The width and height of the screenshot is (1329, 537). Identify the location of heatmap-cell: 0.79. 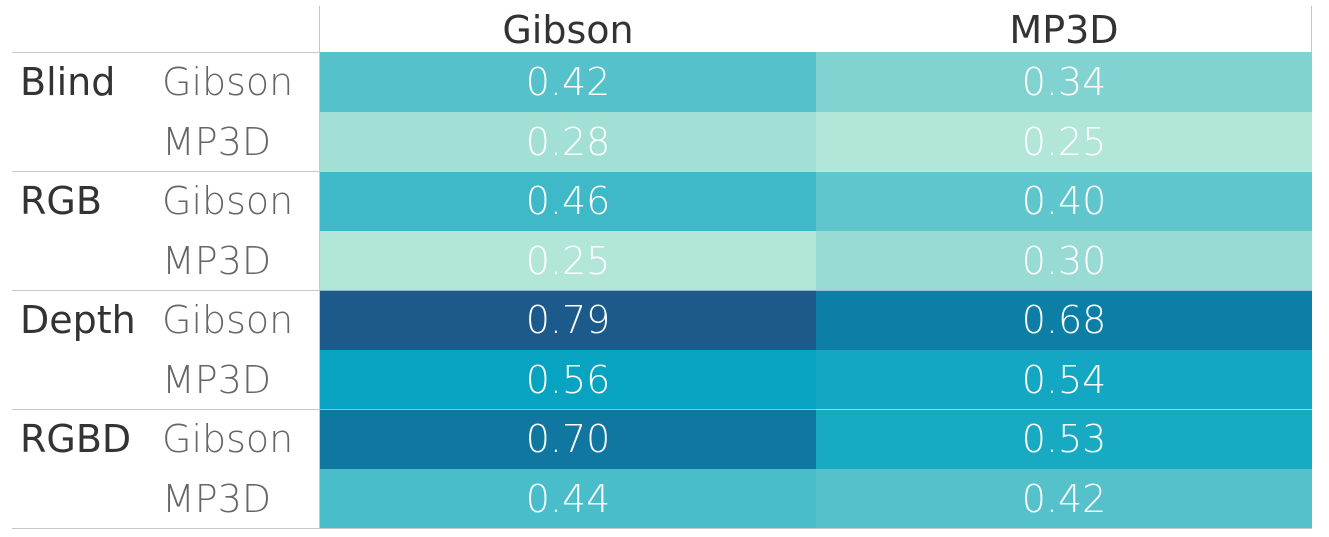
(568, 320).